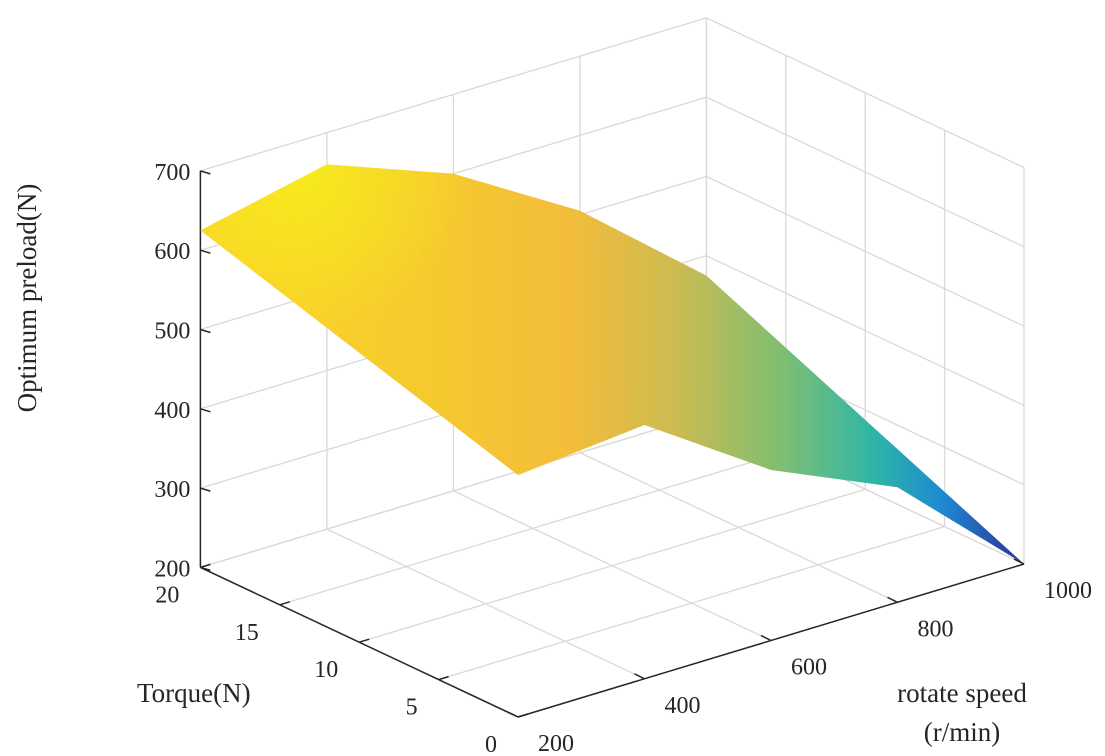 The width and height of the screenshot is (1105, 756). What do you see at coordinates (172, 490) in the screenshot?
I see `z-tick-label-300: 300` at bounding box center [172, 490].